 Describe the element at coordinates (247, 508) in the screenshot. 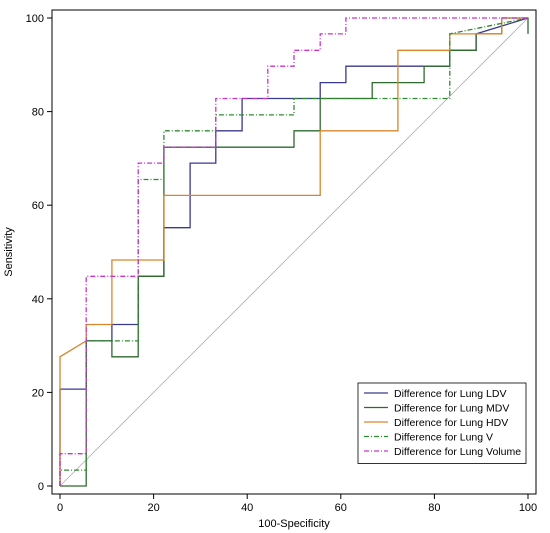

I see `x-tick-label: 40` at that location.